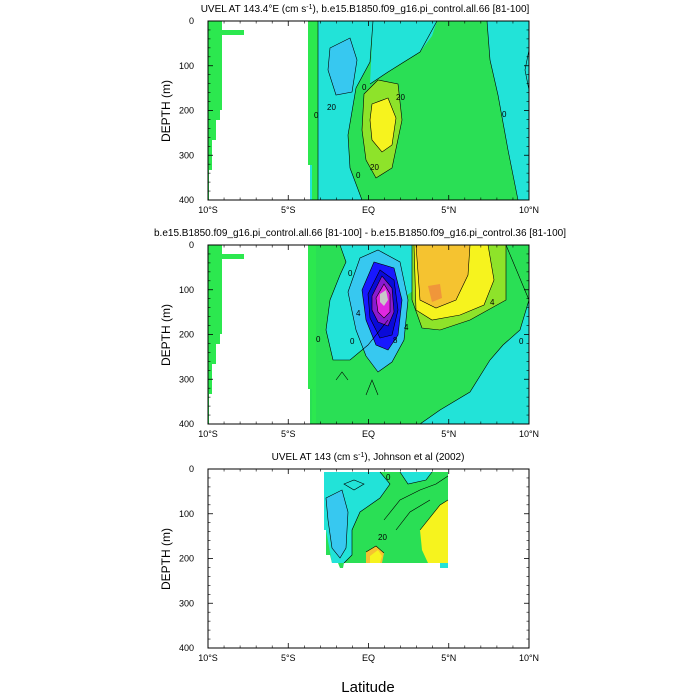 This screenshot has height=700, width=700. Describe the element at coordinates (341, 110) in the screenshot. I see `panel-1-cyan-region` at that location.